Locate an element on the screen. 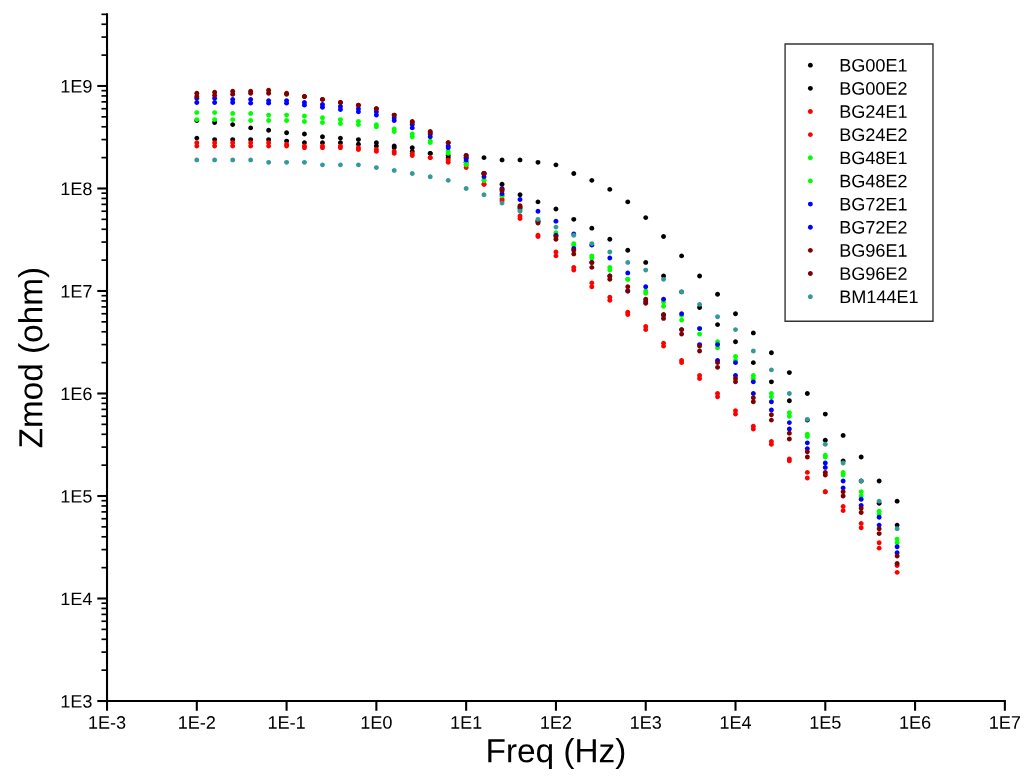 This screenshot has height=783, width=1032. x-tick-label: 1E6 is located at coordinates (915, 722).